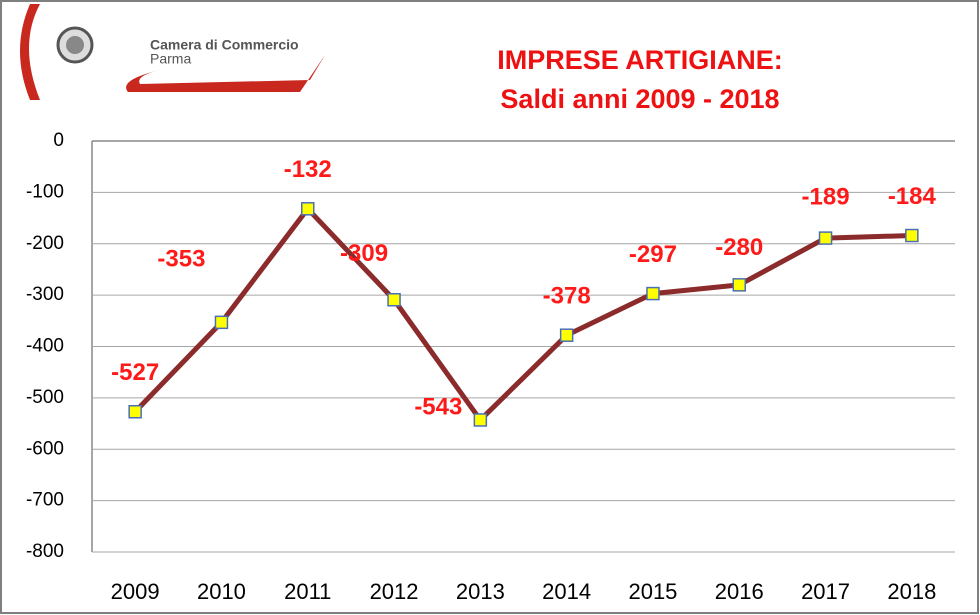  What do you see at coordinates (652, 591) in the screenshot?
I see `x-tick-label: 2015` at bounding box center [652, 591].